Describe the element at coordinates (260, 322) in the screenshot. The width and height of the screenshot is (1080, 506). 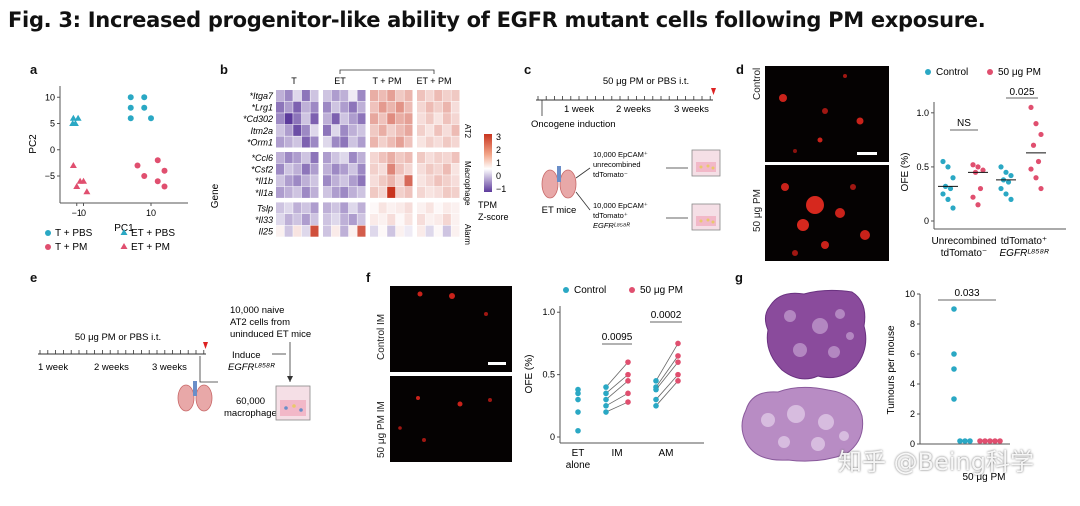
I see `e-naive-l2: AT2 cells from` at that location.